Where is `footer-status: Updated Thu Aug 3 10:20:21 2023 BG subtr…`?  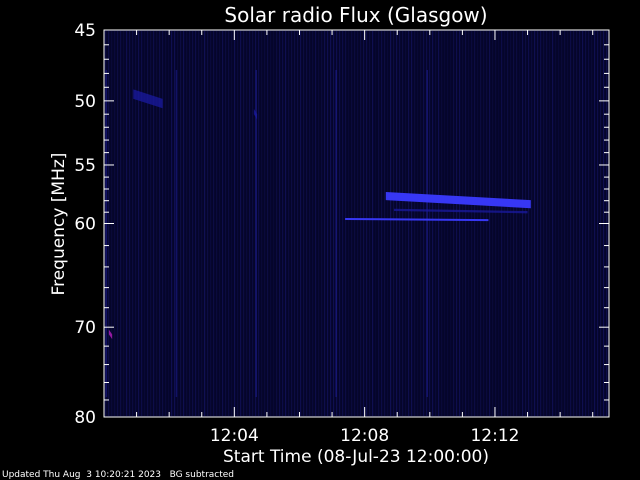 footer-status: Updated Thu Aug 3 10:20:21 2023 BG subtr… is located at coordinates (118, 475).